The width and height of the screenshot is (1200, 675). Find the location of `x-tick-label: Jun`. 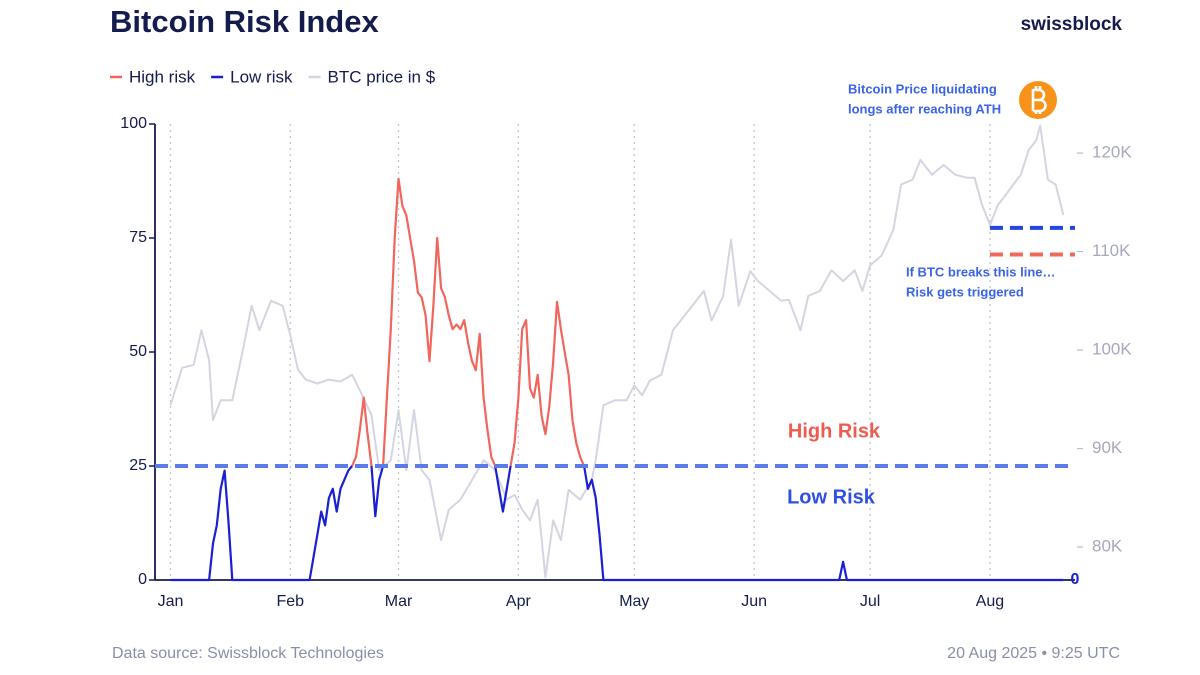

x-tick-label: Jun is located at coordinates (754, 601).